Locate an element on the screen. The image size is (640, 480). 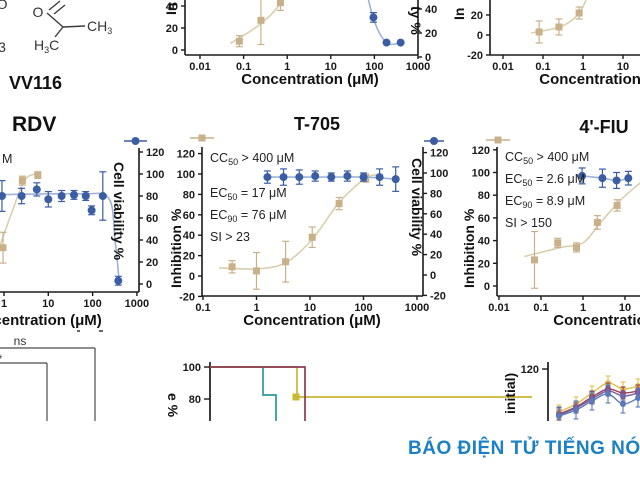
svg-text: EC90 = 8.9 μM is located at coordinates (545, 202).